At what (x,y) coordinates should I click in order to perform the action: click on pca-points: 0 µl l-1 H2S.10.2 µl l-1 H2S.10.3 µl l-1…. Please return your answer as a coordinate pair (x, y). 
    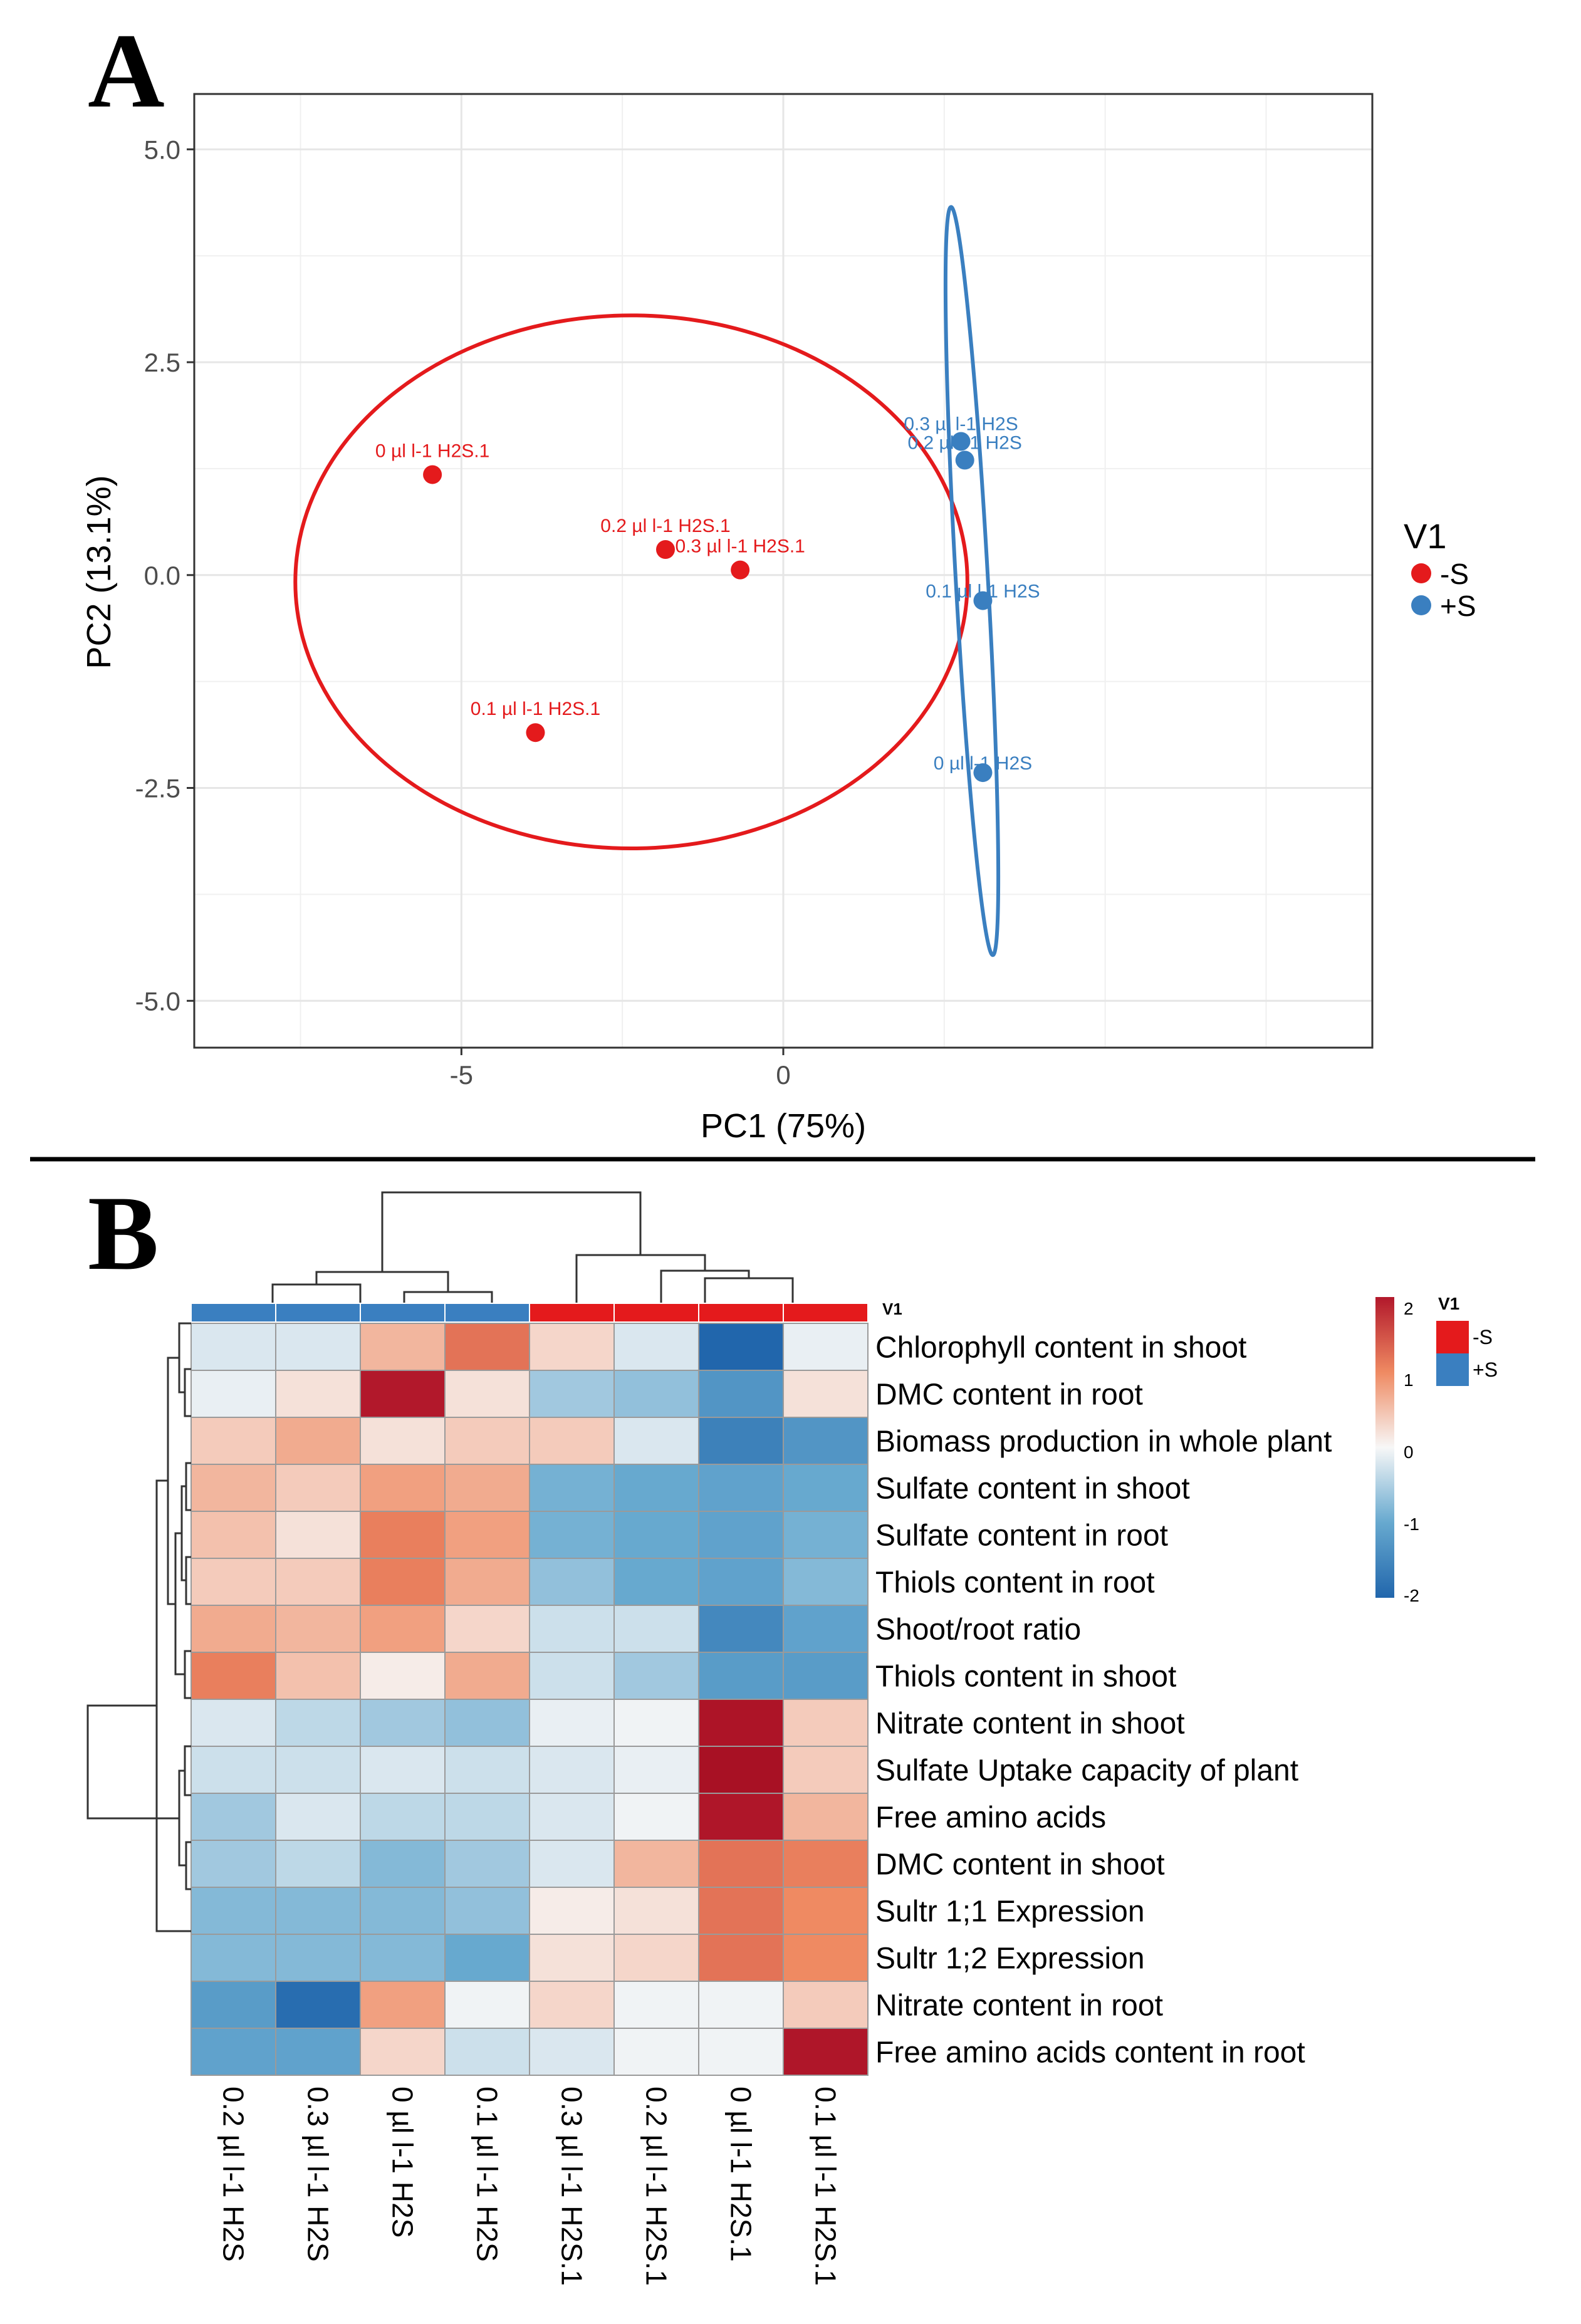
    Looking at the image, I should click on (708, 598).